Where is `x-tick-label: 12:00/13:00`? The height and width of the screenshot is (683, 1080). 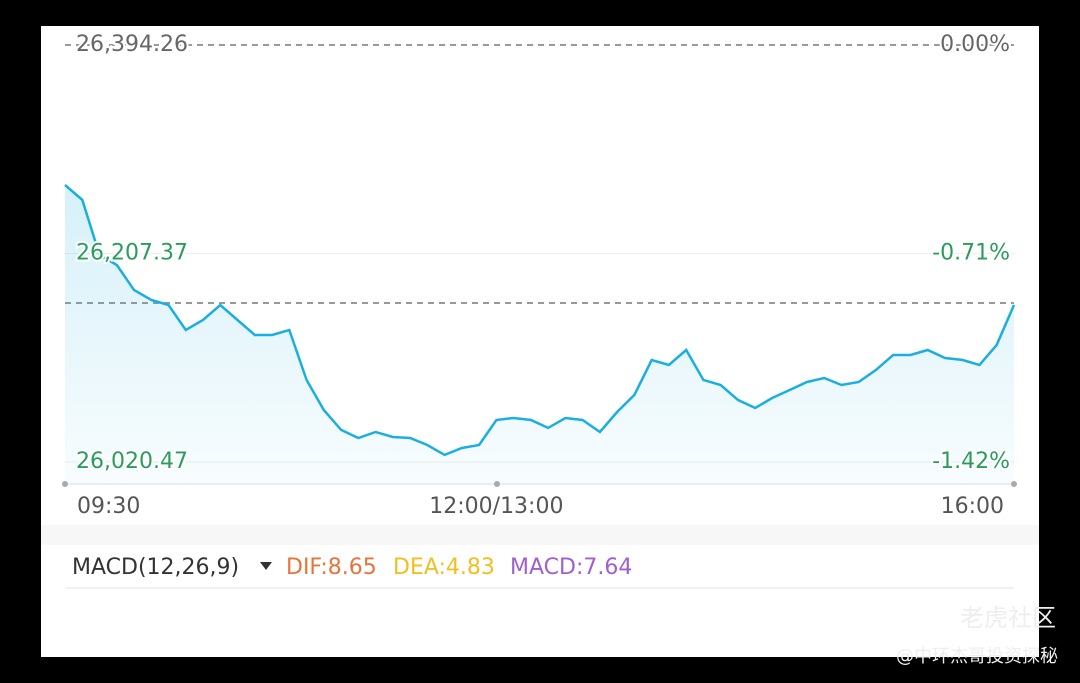 x-tick-label: 12:00/13:00 is located at coordinates (496, 506).